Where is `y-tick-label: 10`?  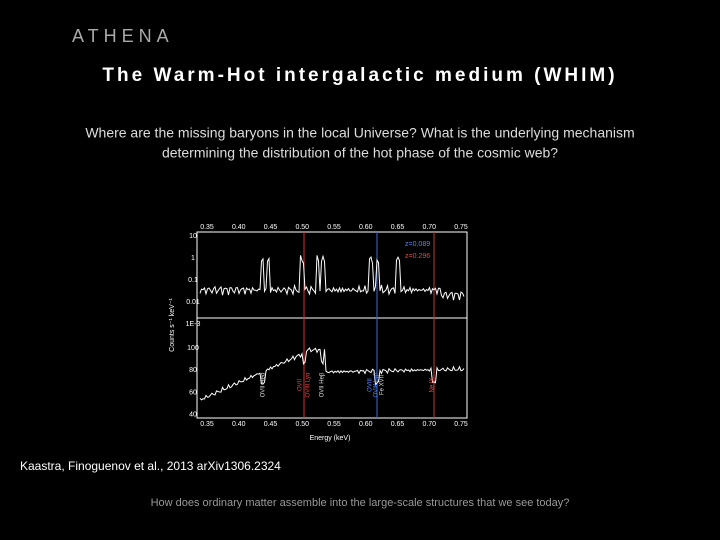
y-tick-label: 10 is located at coordinates (193, 236).